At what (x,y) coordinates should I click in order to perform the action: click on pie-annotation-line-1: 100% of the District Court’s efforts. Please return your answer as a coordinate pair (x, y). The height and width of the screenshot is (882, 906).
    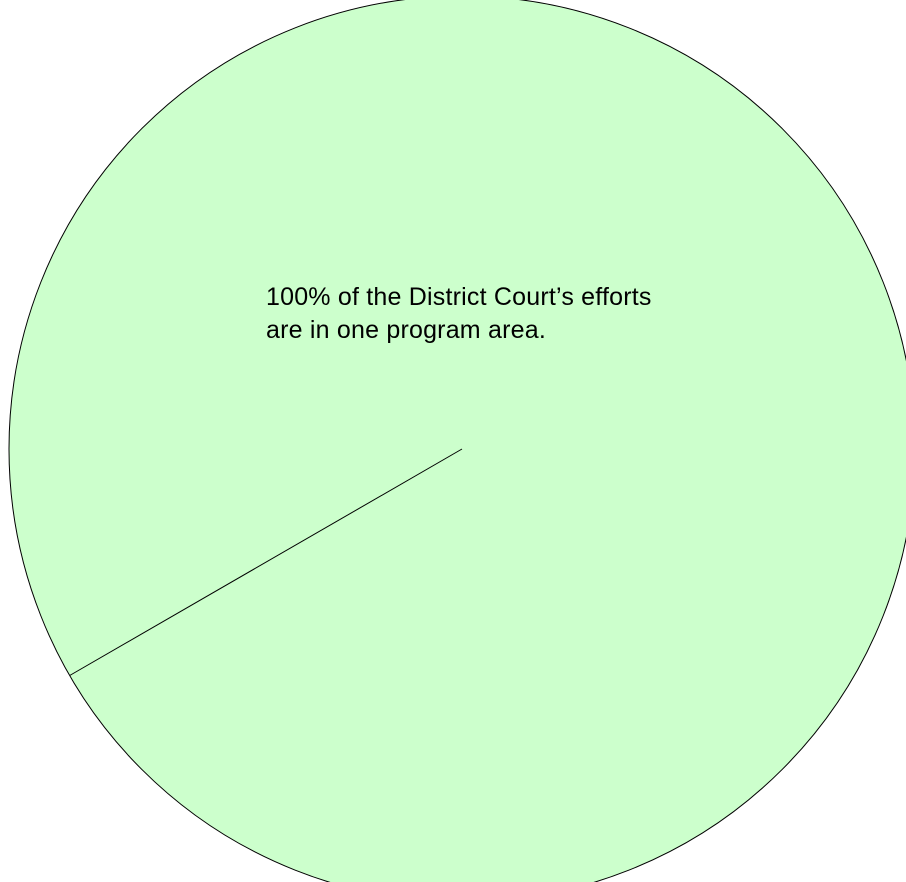
    Looking at the image, I should click on (459, 297).